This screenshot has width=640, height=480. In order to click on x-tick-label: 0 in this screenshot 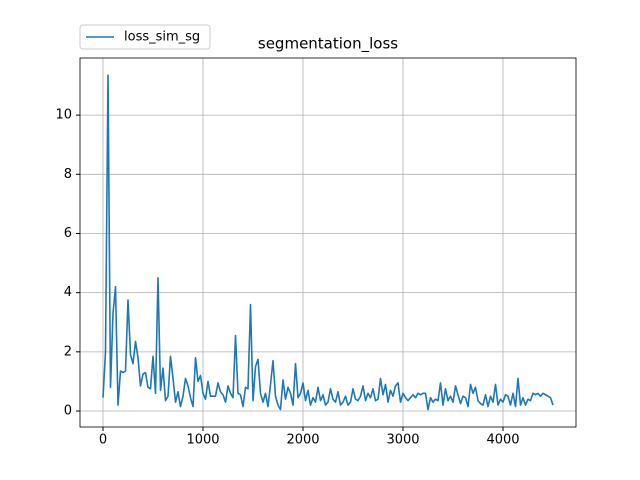, I will do `click(103, 440)`.